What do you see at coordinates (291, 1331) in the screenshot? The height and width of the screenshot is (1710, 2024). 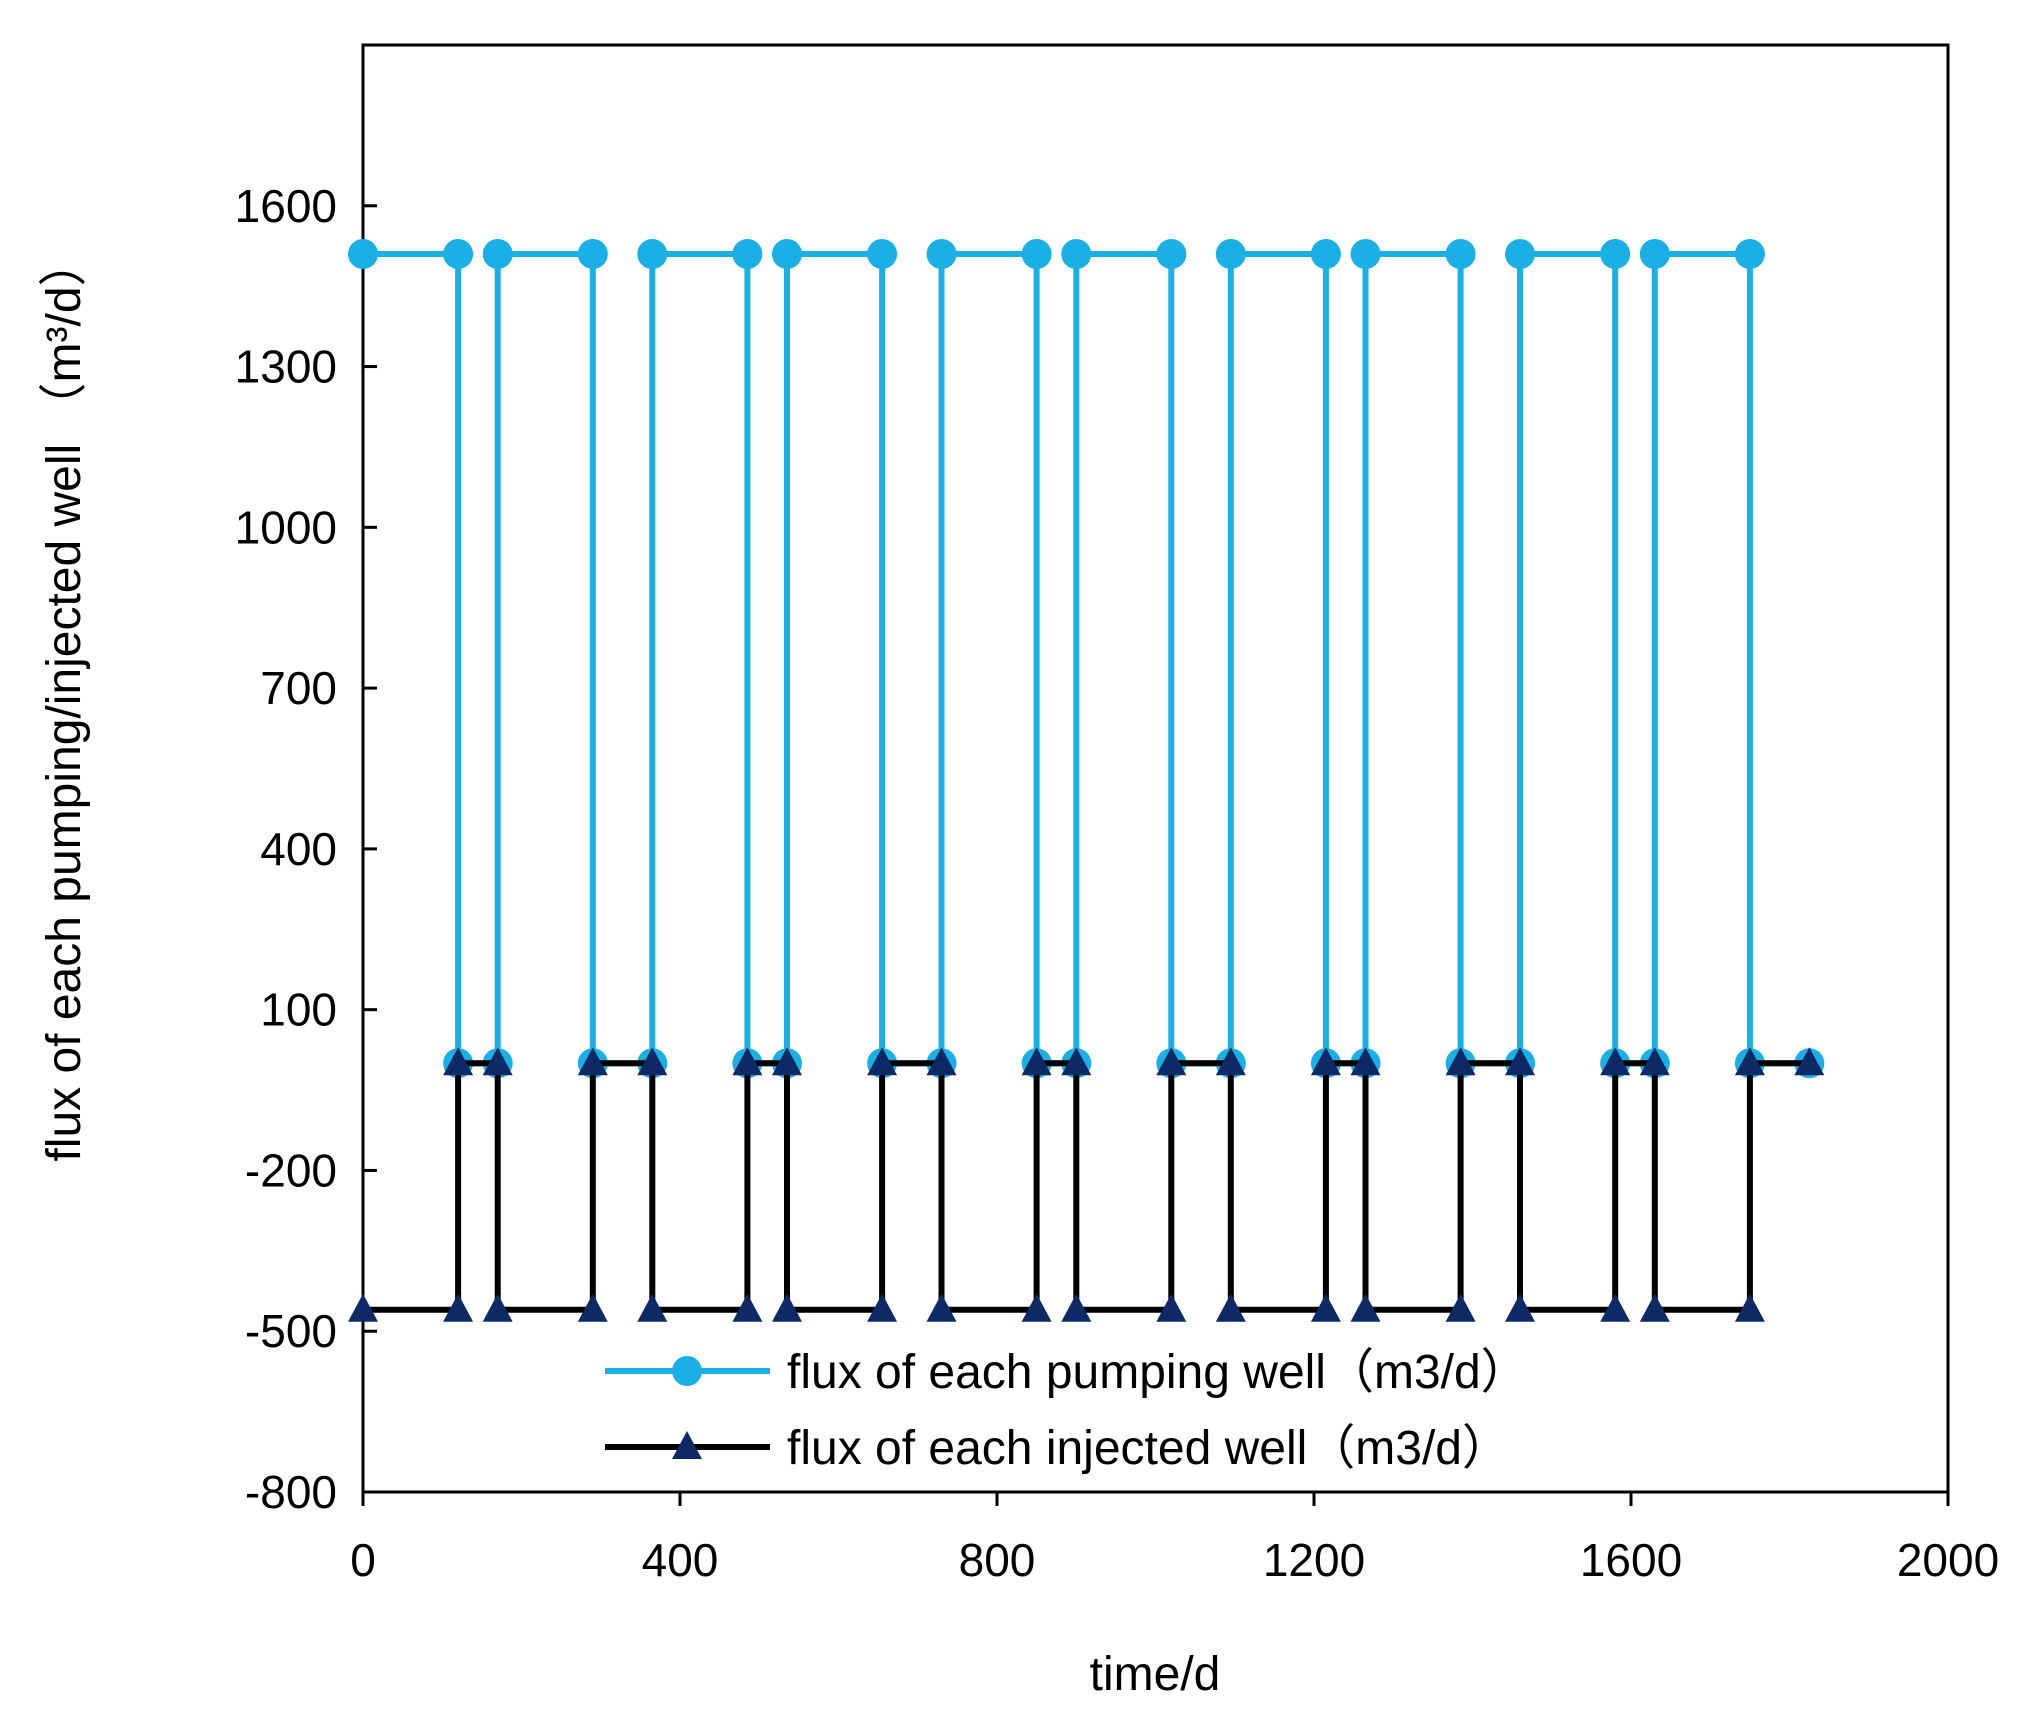 I see `y-tick-label: -500` at bounding box center [291, 1331].